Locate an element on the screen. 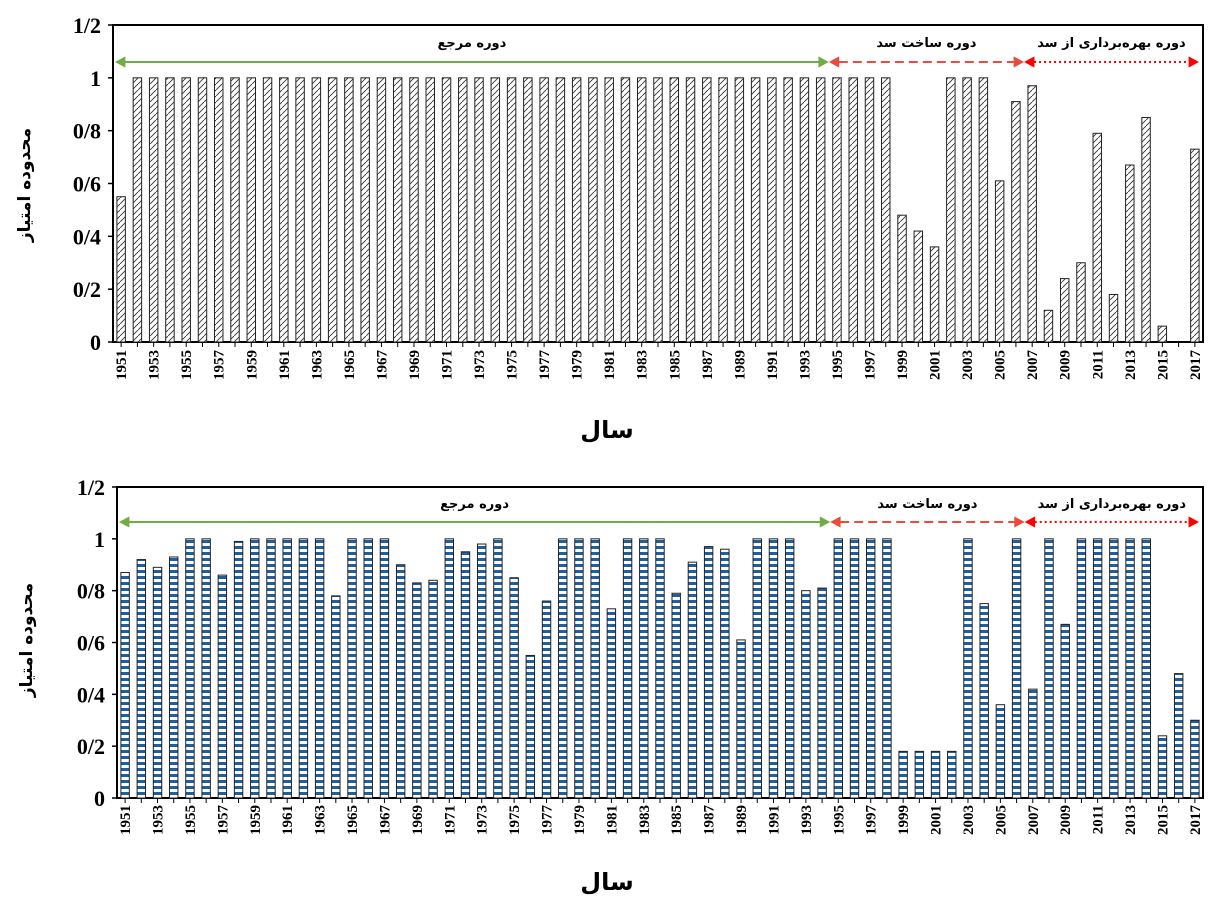  x-tick-label: 1965 is located at coordinates (353, 820).